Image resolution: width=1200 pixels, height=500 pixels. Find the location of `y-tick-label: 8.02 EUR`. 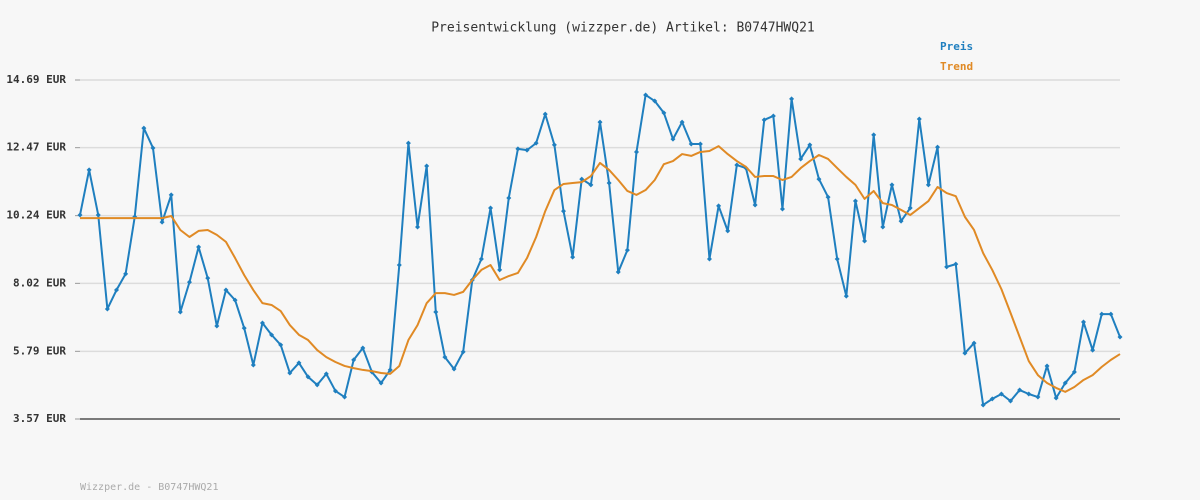

y-tick-label: 8.02 EUR is located at coordinates (39, 282).